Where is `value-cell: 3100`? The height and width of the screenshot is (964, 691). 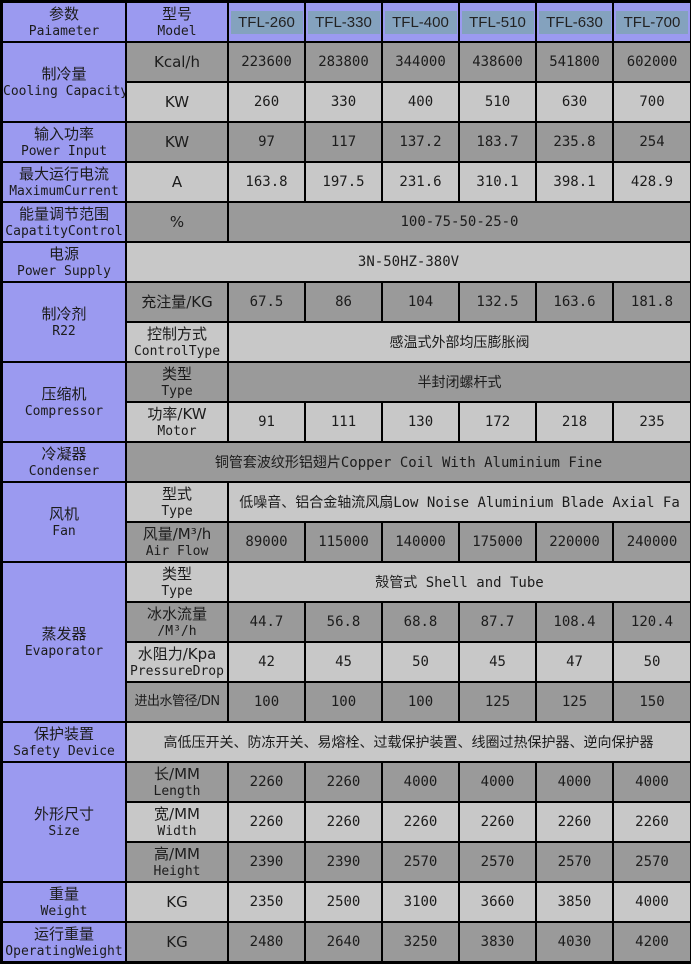 value-cell: 3100 is located at coordinates (420, 902).